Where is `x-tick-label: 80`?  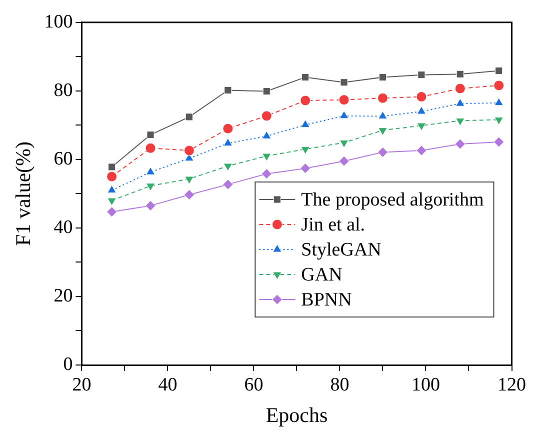
x-tick-label: 80 is located at coordinates (340, 385).